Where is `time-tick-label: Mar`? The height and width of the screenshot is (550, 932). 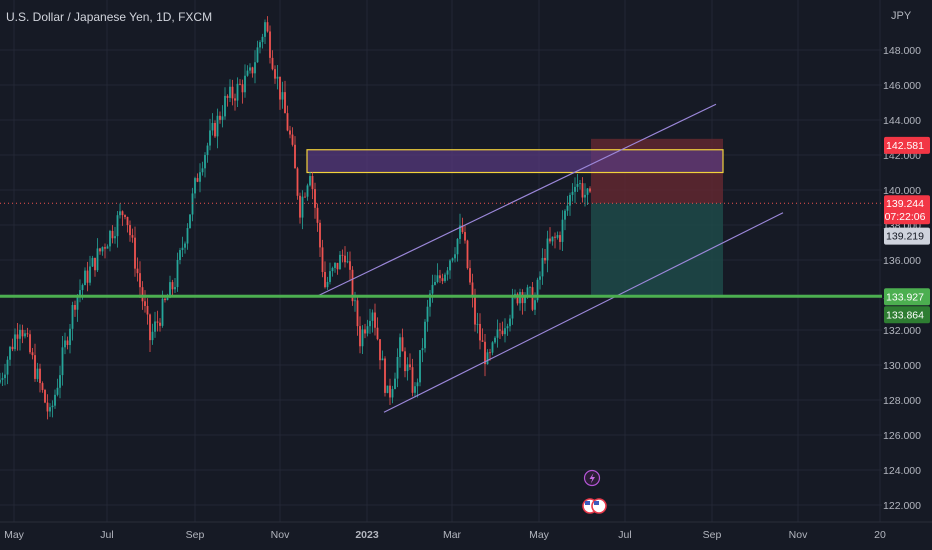 time-tick-label: Mar is located at coordinates (452, 535).